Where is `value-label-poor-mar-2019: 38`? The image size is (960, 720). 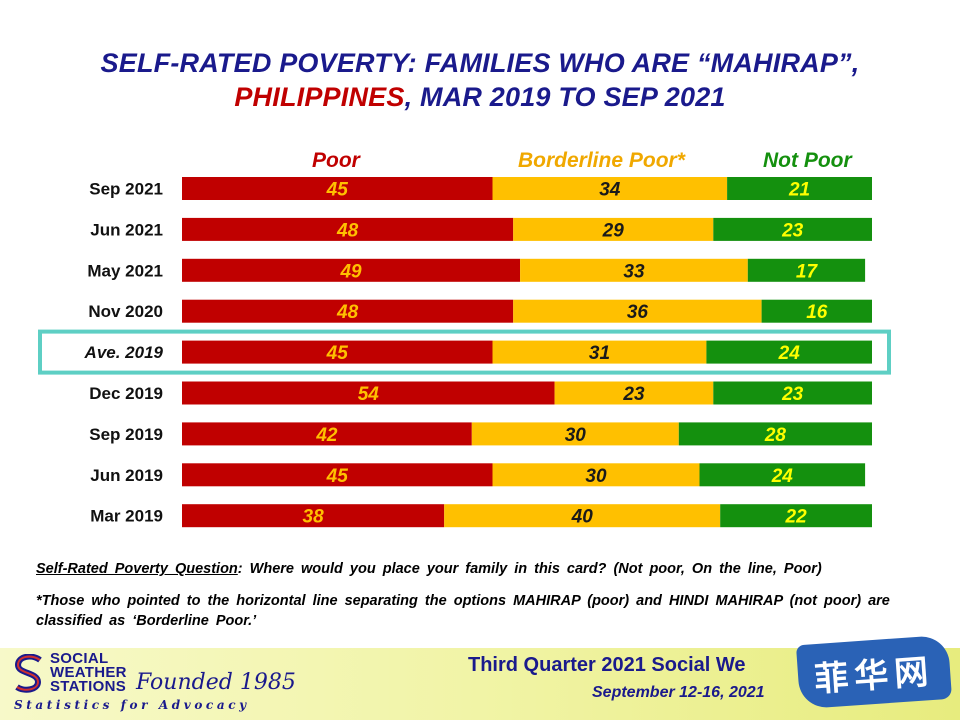
value-label-poor-mar-2019: 38 is located at coordinates (314, 517).